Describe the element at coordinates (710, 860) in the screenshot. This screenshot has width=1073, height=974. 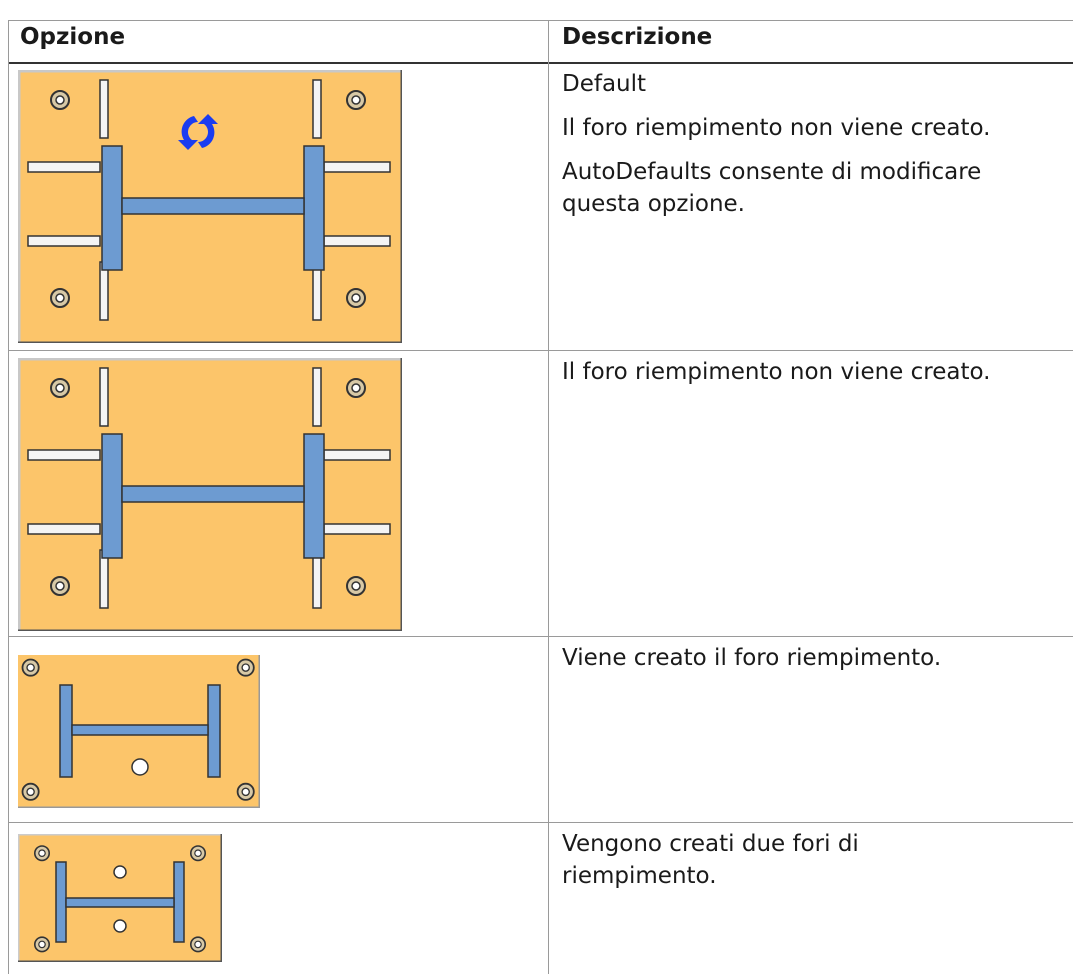
I see `paragraph: Vengono creati due fori di riempimento.` at that location.